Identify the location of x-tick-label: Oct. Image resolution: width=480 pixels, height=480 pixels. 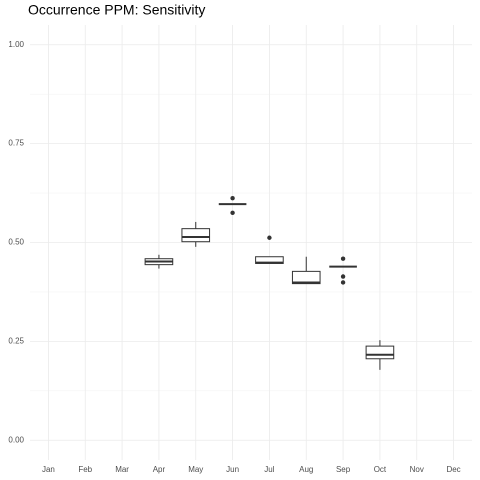
(380, 469).